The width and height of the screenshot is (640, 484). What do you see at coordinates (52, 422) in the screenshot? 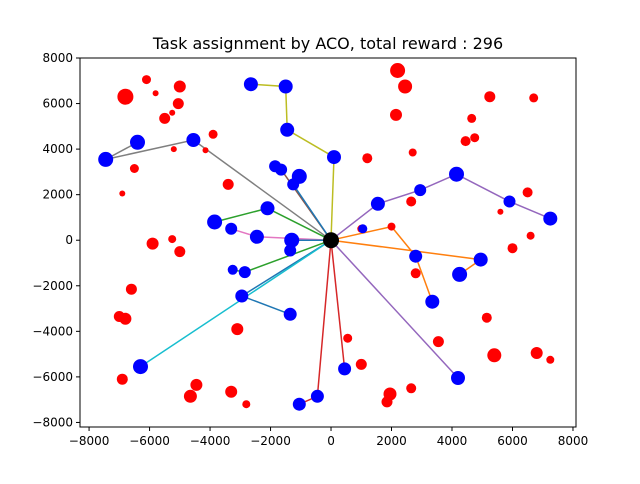
I see `y-tick-label: −8000` at bounding box center [52, 422].